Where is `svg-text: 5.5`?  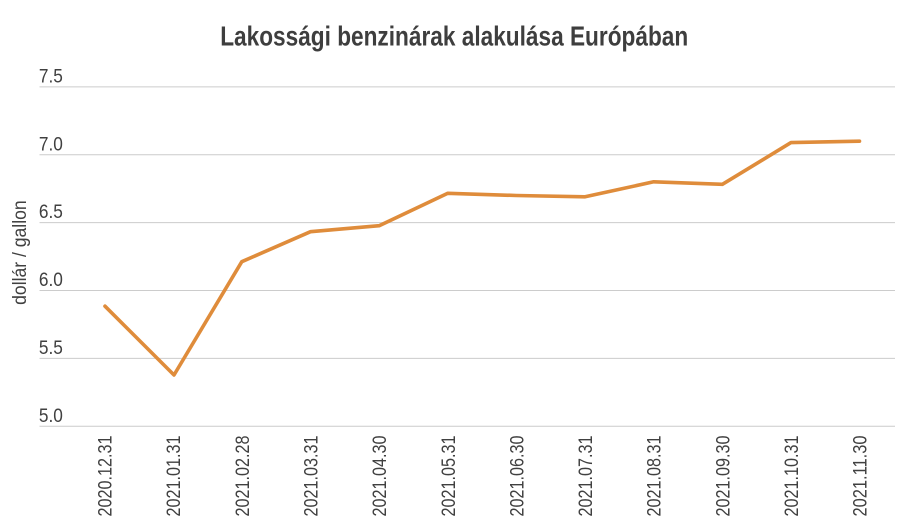 svg-text: 5.5 is located at coordinates (51, 348).